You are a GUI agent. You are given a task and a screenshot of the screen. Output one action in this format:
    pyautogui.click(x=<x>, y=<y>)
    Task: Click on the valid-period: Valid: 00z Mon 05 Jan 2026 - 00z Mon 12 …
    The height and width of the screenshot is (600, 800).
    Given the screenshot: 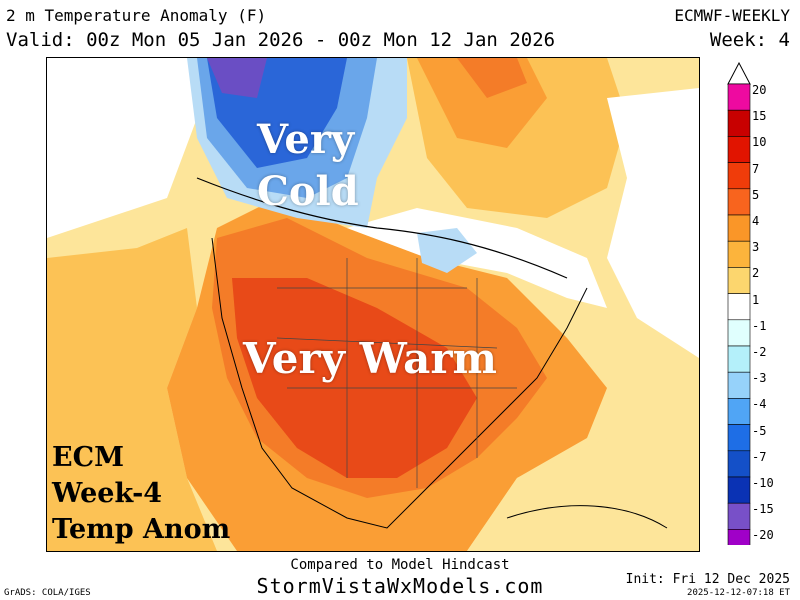 What is the action you would take?
    pyautogui.click(x=281, y=40)
    